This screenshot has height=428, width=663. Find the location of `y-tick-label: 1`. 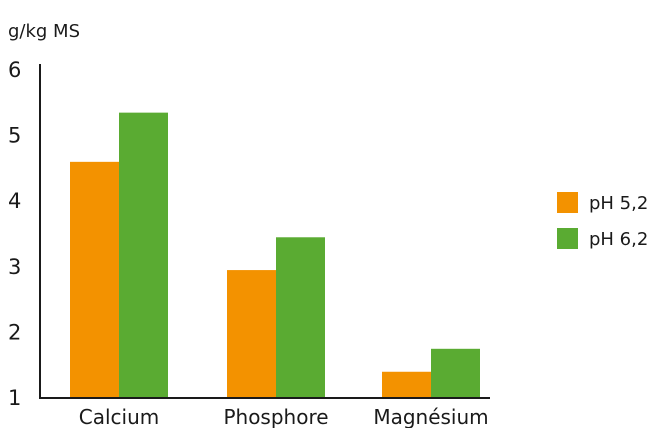

y-tick-label: 1 is located at coordinates (14, 398).